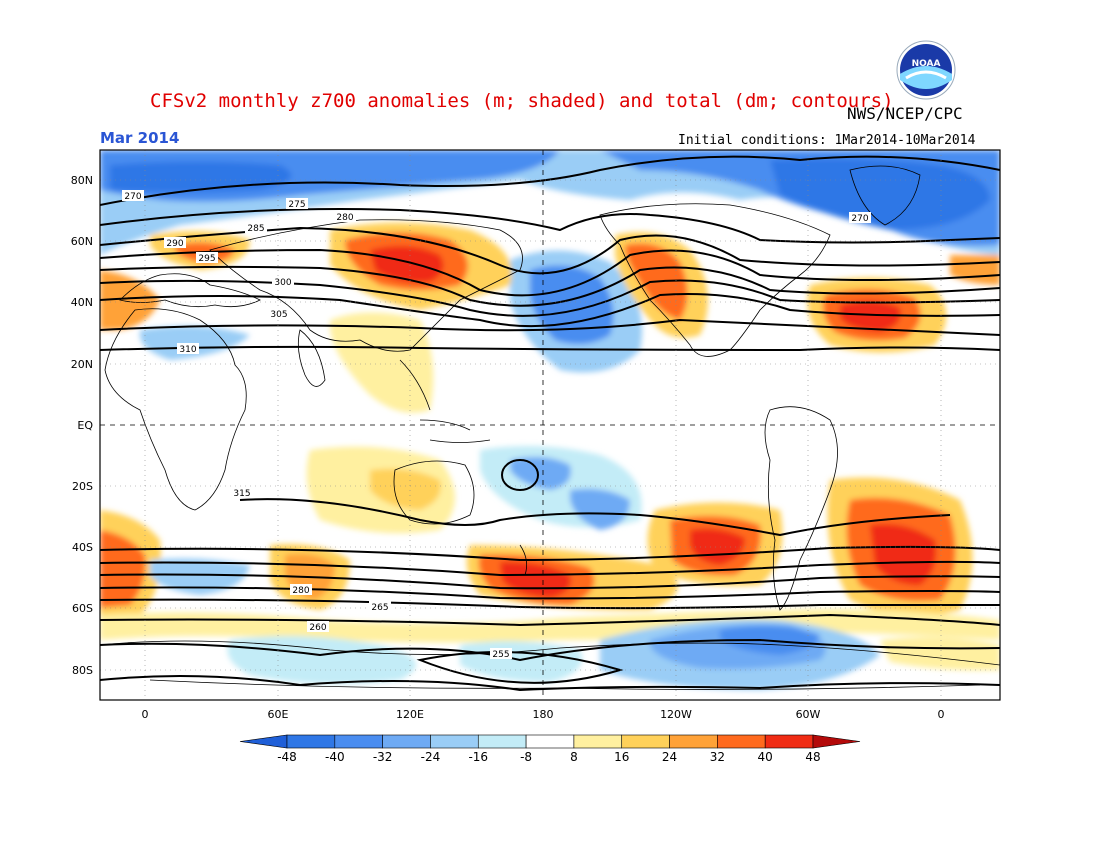  I want to click on lat-label: 60S, so click(82, 608).